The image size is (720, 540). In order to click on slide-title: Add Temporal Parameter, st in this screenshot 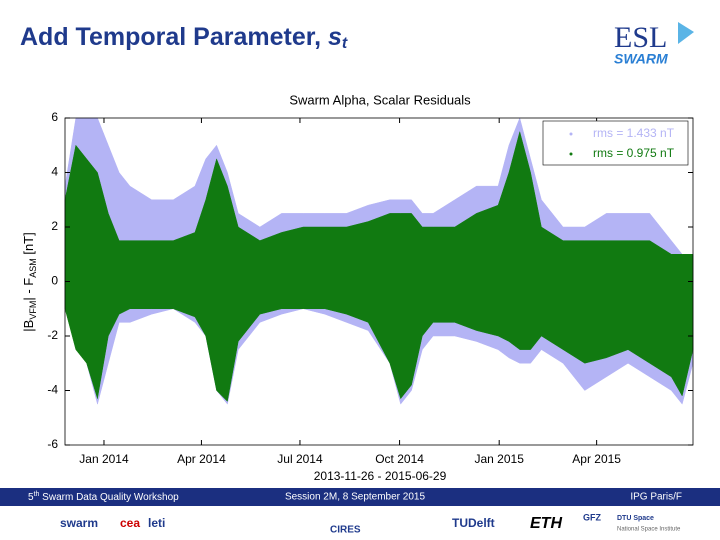, I will do `click(184, 38)`.